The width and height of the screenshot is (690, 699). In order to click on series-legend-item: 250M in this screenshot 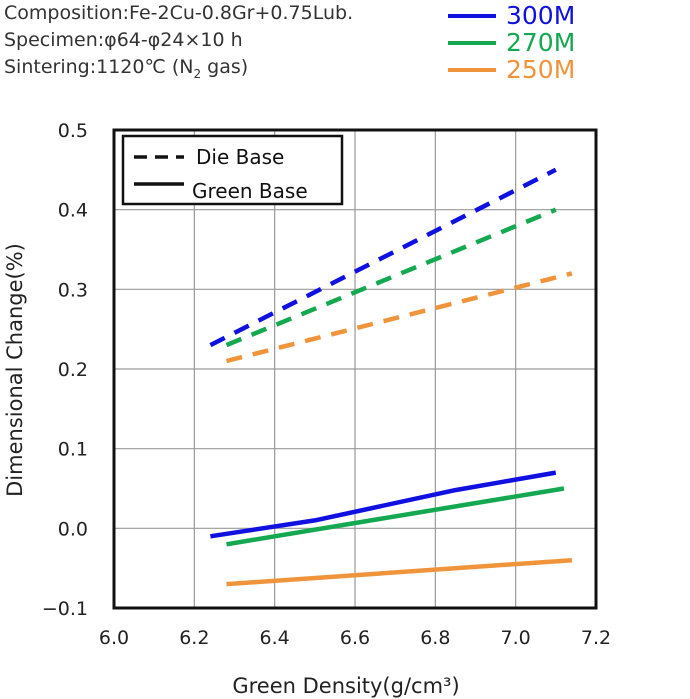, I will do `click(568, 69)`.